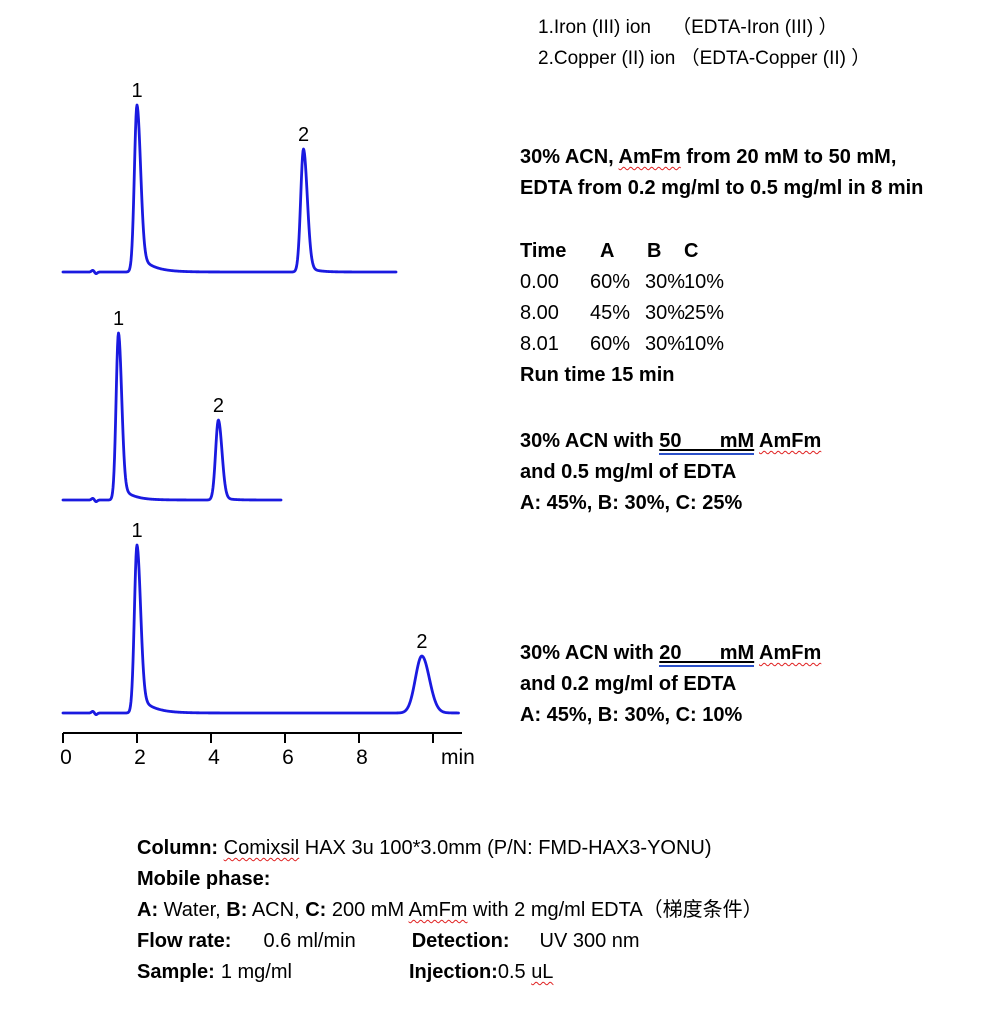  Describe the element at coordinates (589, 941) in the screenshot. I see `detection-value: UV 300 nm` at that location.